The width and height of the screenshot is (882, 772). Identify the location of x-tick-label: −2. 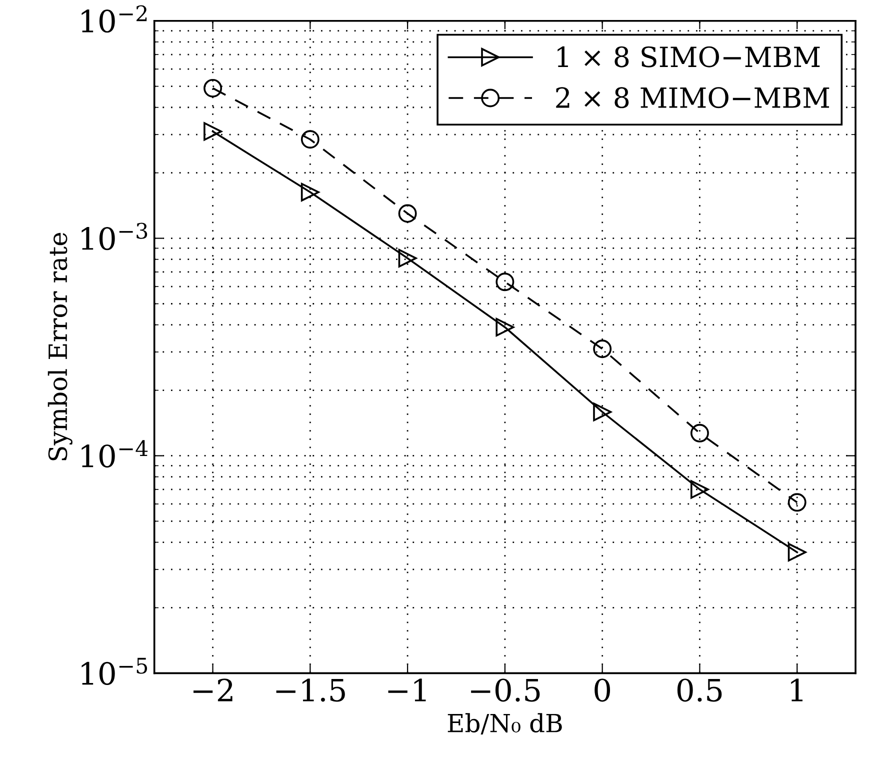
(212, 690).